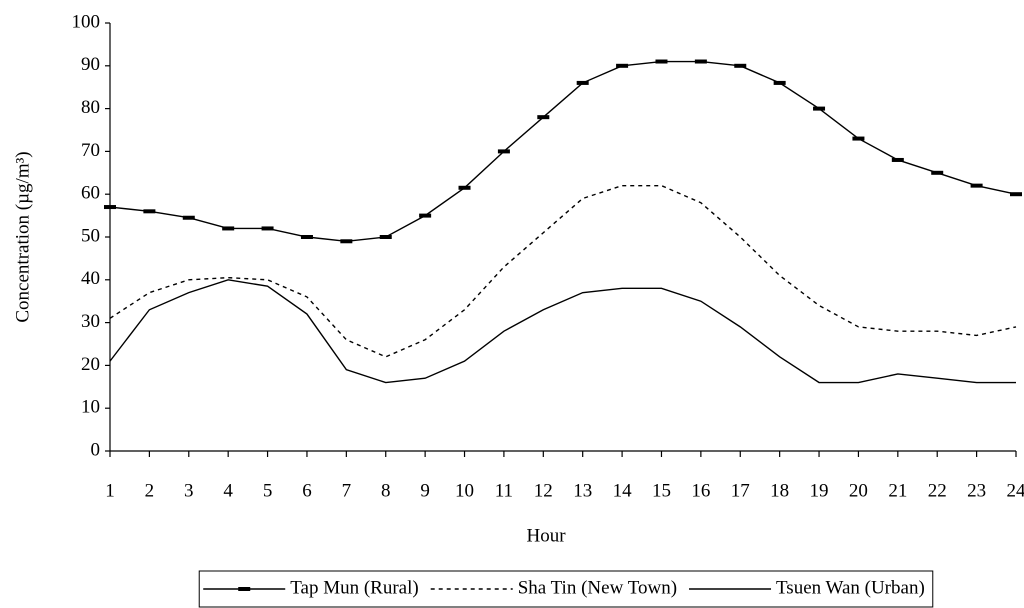 This screenshot has width=1024, height=608. I want to click on legend-box, so click(566, 589).